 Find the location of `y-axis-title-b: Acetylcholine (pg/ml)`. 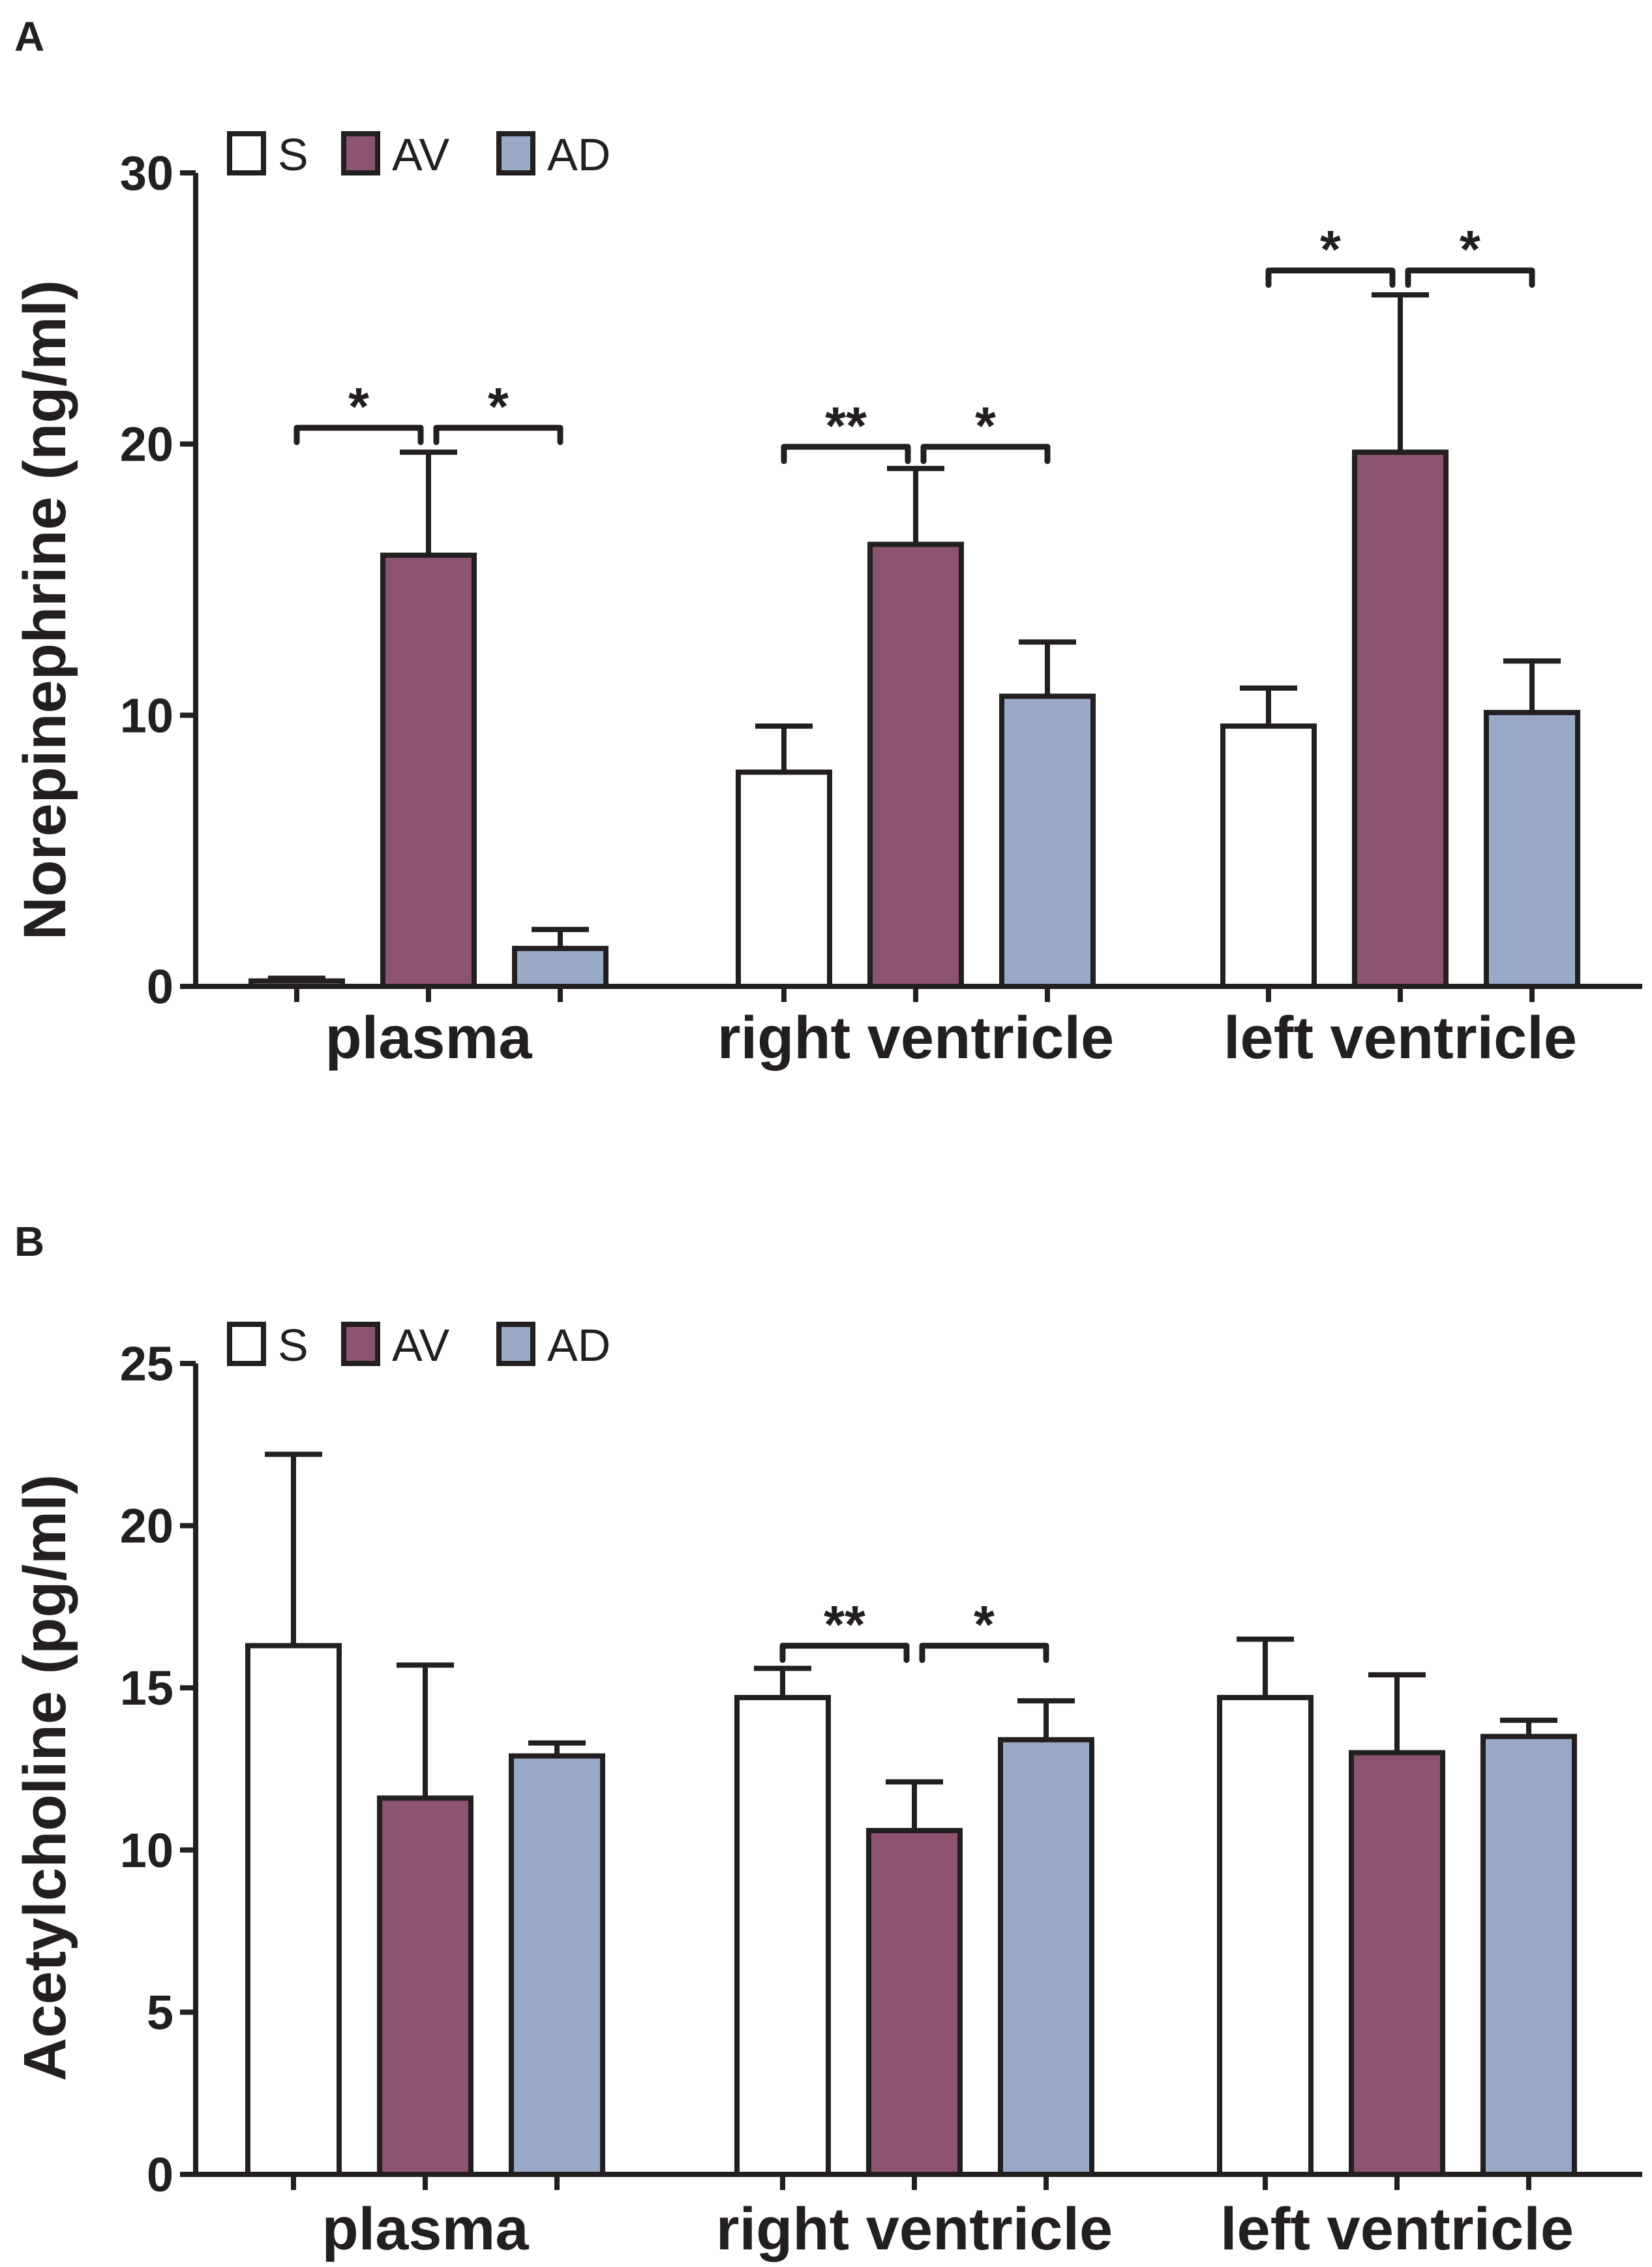

y-axis-title-b: Acetylcholine (pg/ml) is located at coordinates (45, 1777).